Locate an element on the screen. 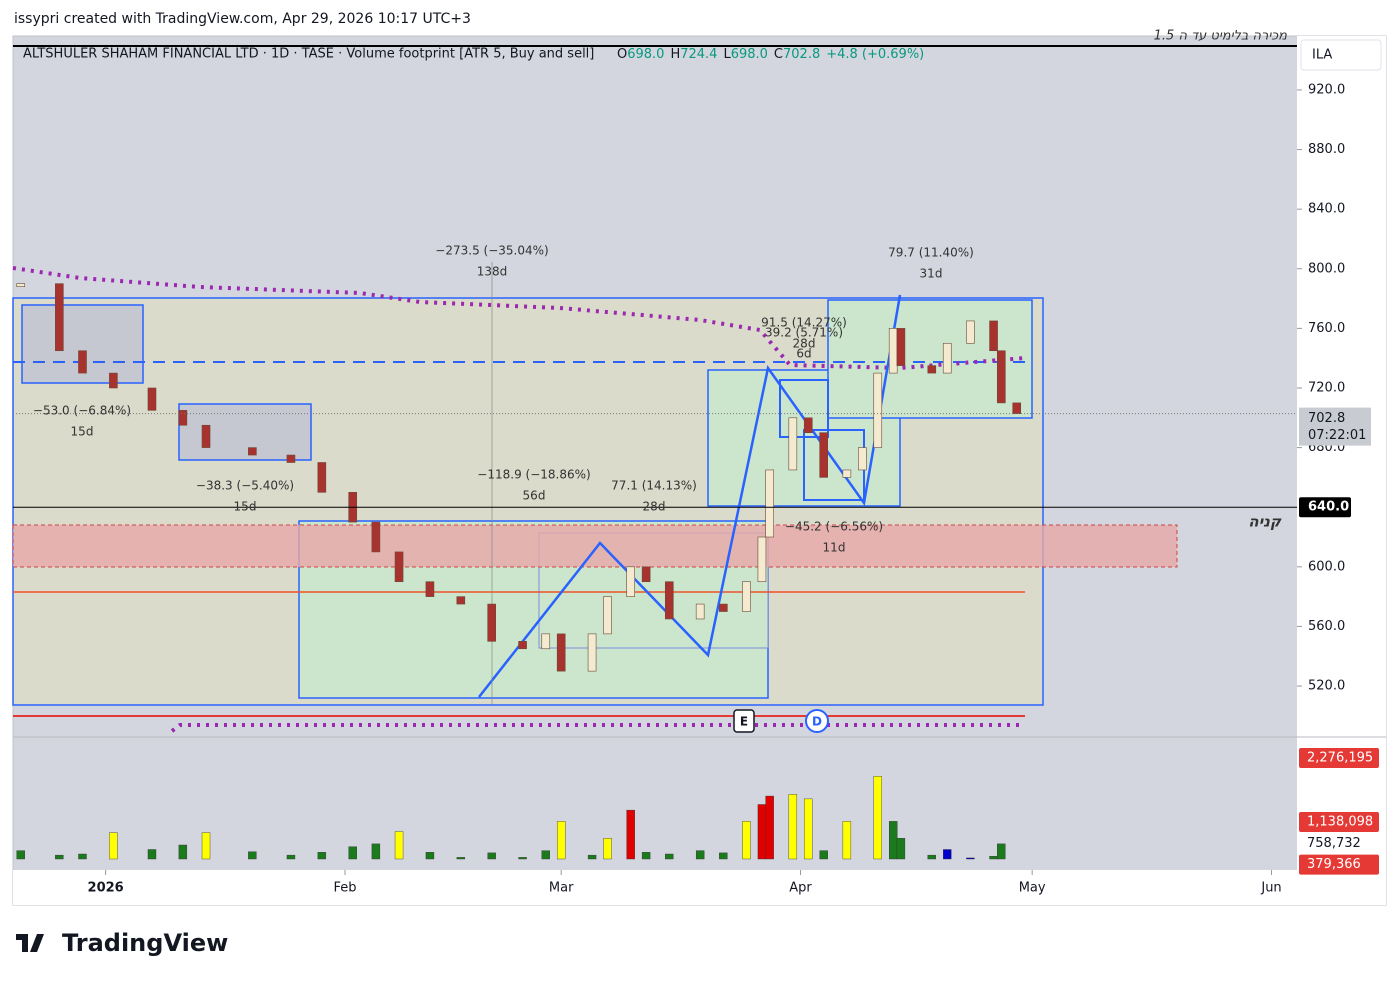 The width and height of the screenshot is (1399, 985). ohlc: O698.0 H724.4 L698.0 C702.8 +4.8 (+0.69%) is located at coordinates (770, 54).